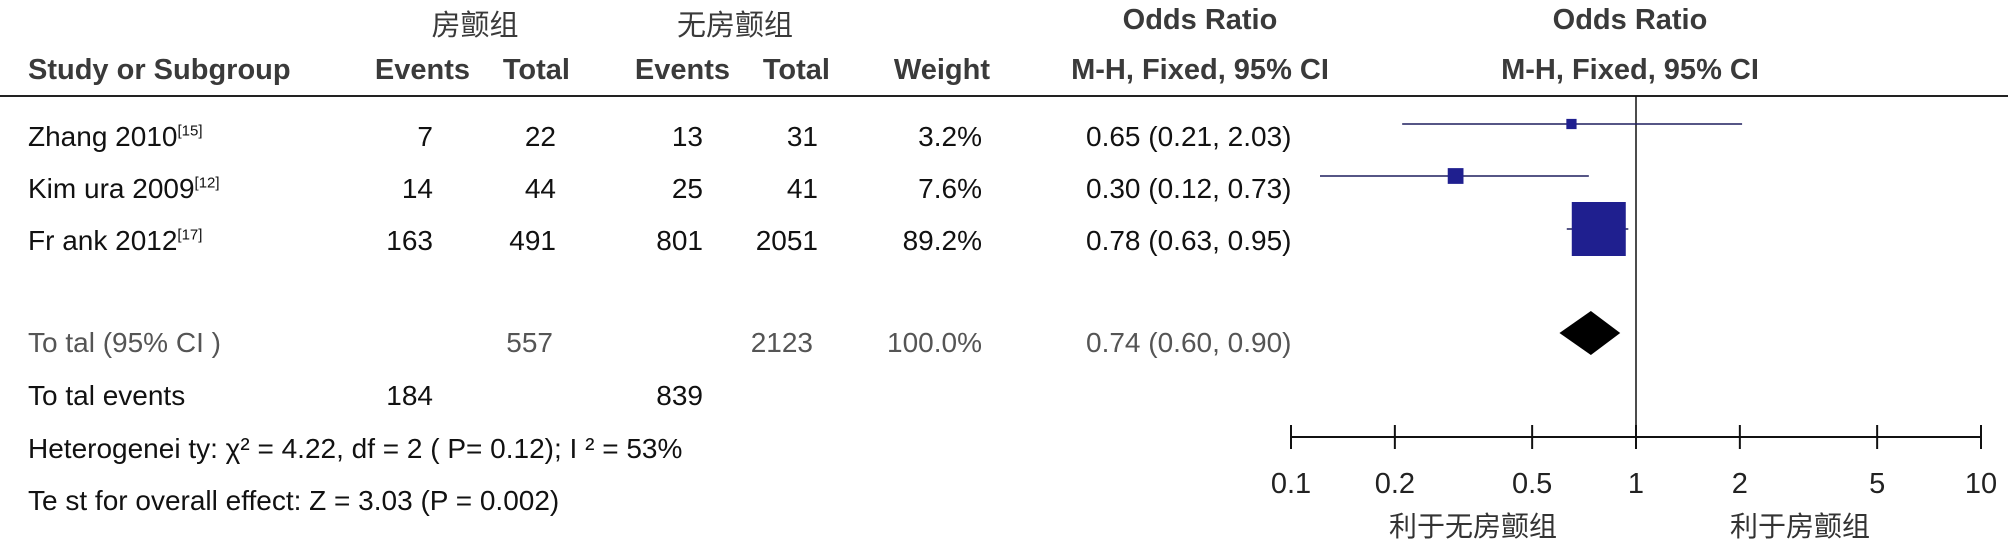 The height and width of the screenshot is (539, 2008). Describe the element at coordinates (1395, 484) in the screenshot. I see `x-tick-label: 0.2` at that location.